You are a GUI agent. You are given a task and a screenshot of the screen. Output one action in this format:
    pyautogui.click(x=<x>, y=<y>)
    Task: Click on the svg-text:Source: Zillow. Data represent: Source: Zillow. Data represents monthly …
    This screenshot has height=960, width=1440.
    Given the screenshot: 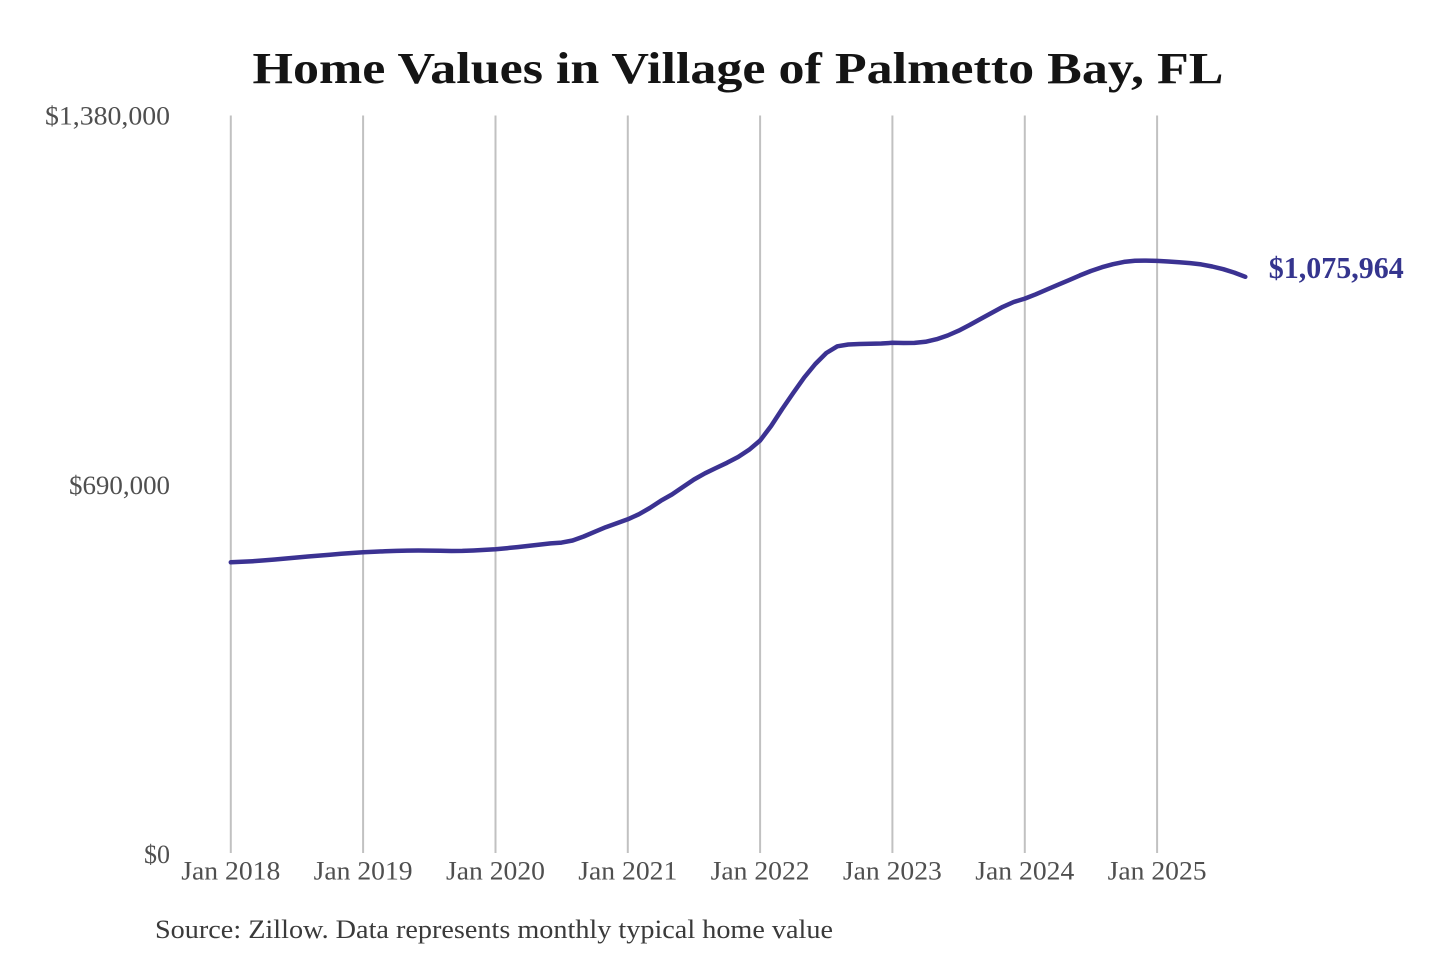 What is the action you would take?
    pyautogui.click(x=494, y=929)
    